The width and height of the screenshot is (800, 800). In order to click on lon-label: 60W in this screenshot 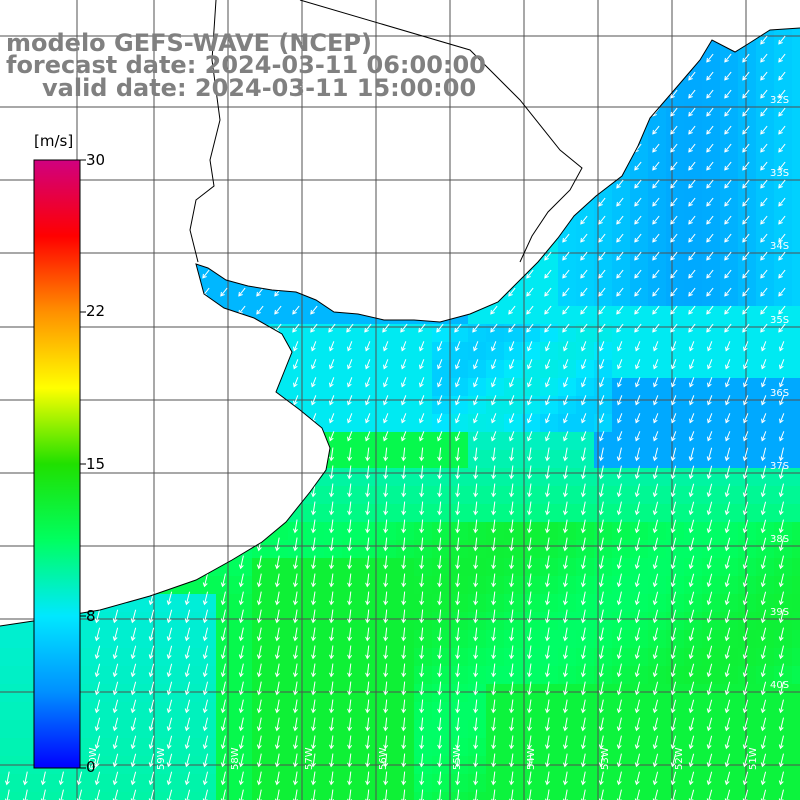, I will do `click(93, 758)`.